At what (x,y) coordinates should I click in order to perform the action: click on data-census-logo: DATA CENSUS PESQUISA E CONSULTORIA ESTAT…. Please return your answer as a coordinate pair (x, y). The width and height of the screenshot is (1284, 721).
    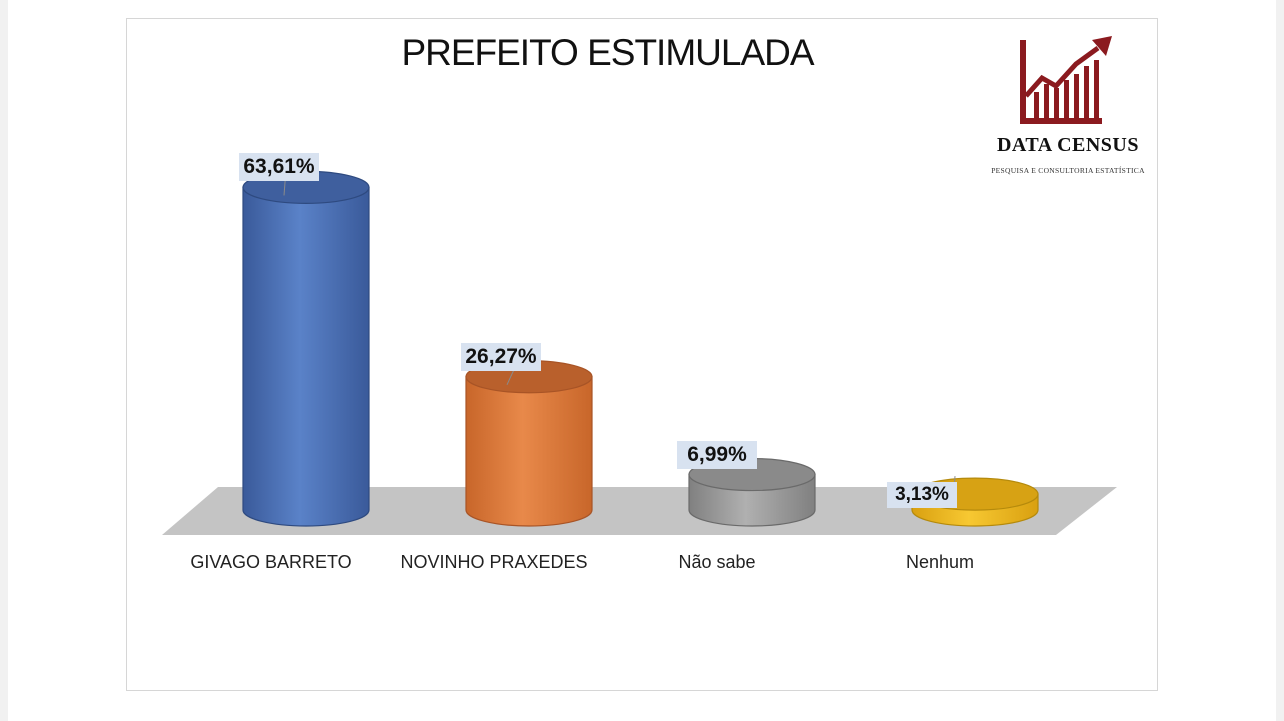
    Looking at the image, I should click on (1070, 109).